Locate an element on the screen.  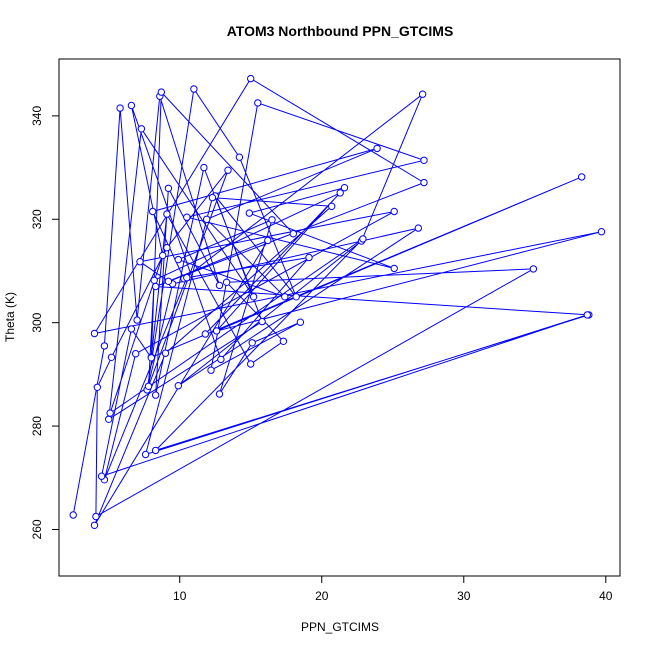
chart-title: ATOM3 Northbound PPN_GTCIMS is located at coordinates (340, 31).